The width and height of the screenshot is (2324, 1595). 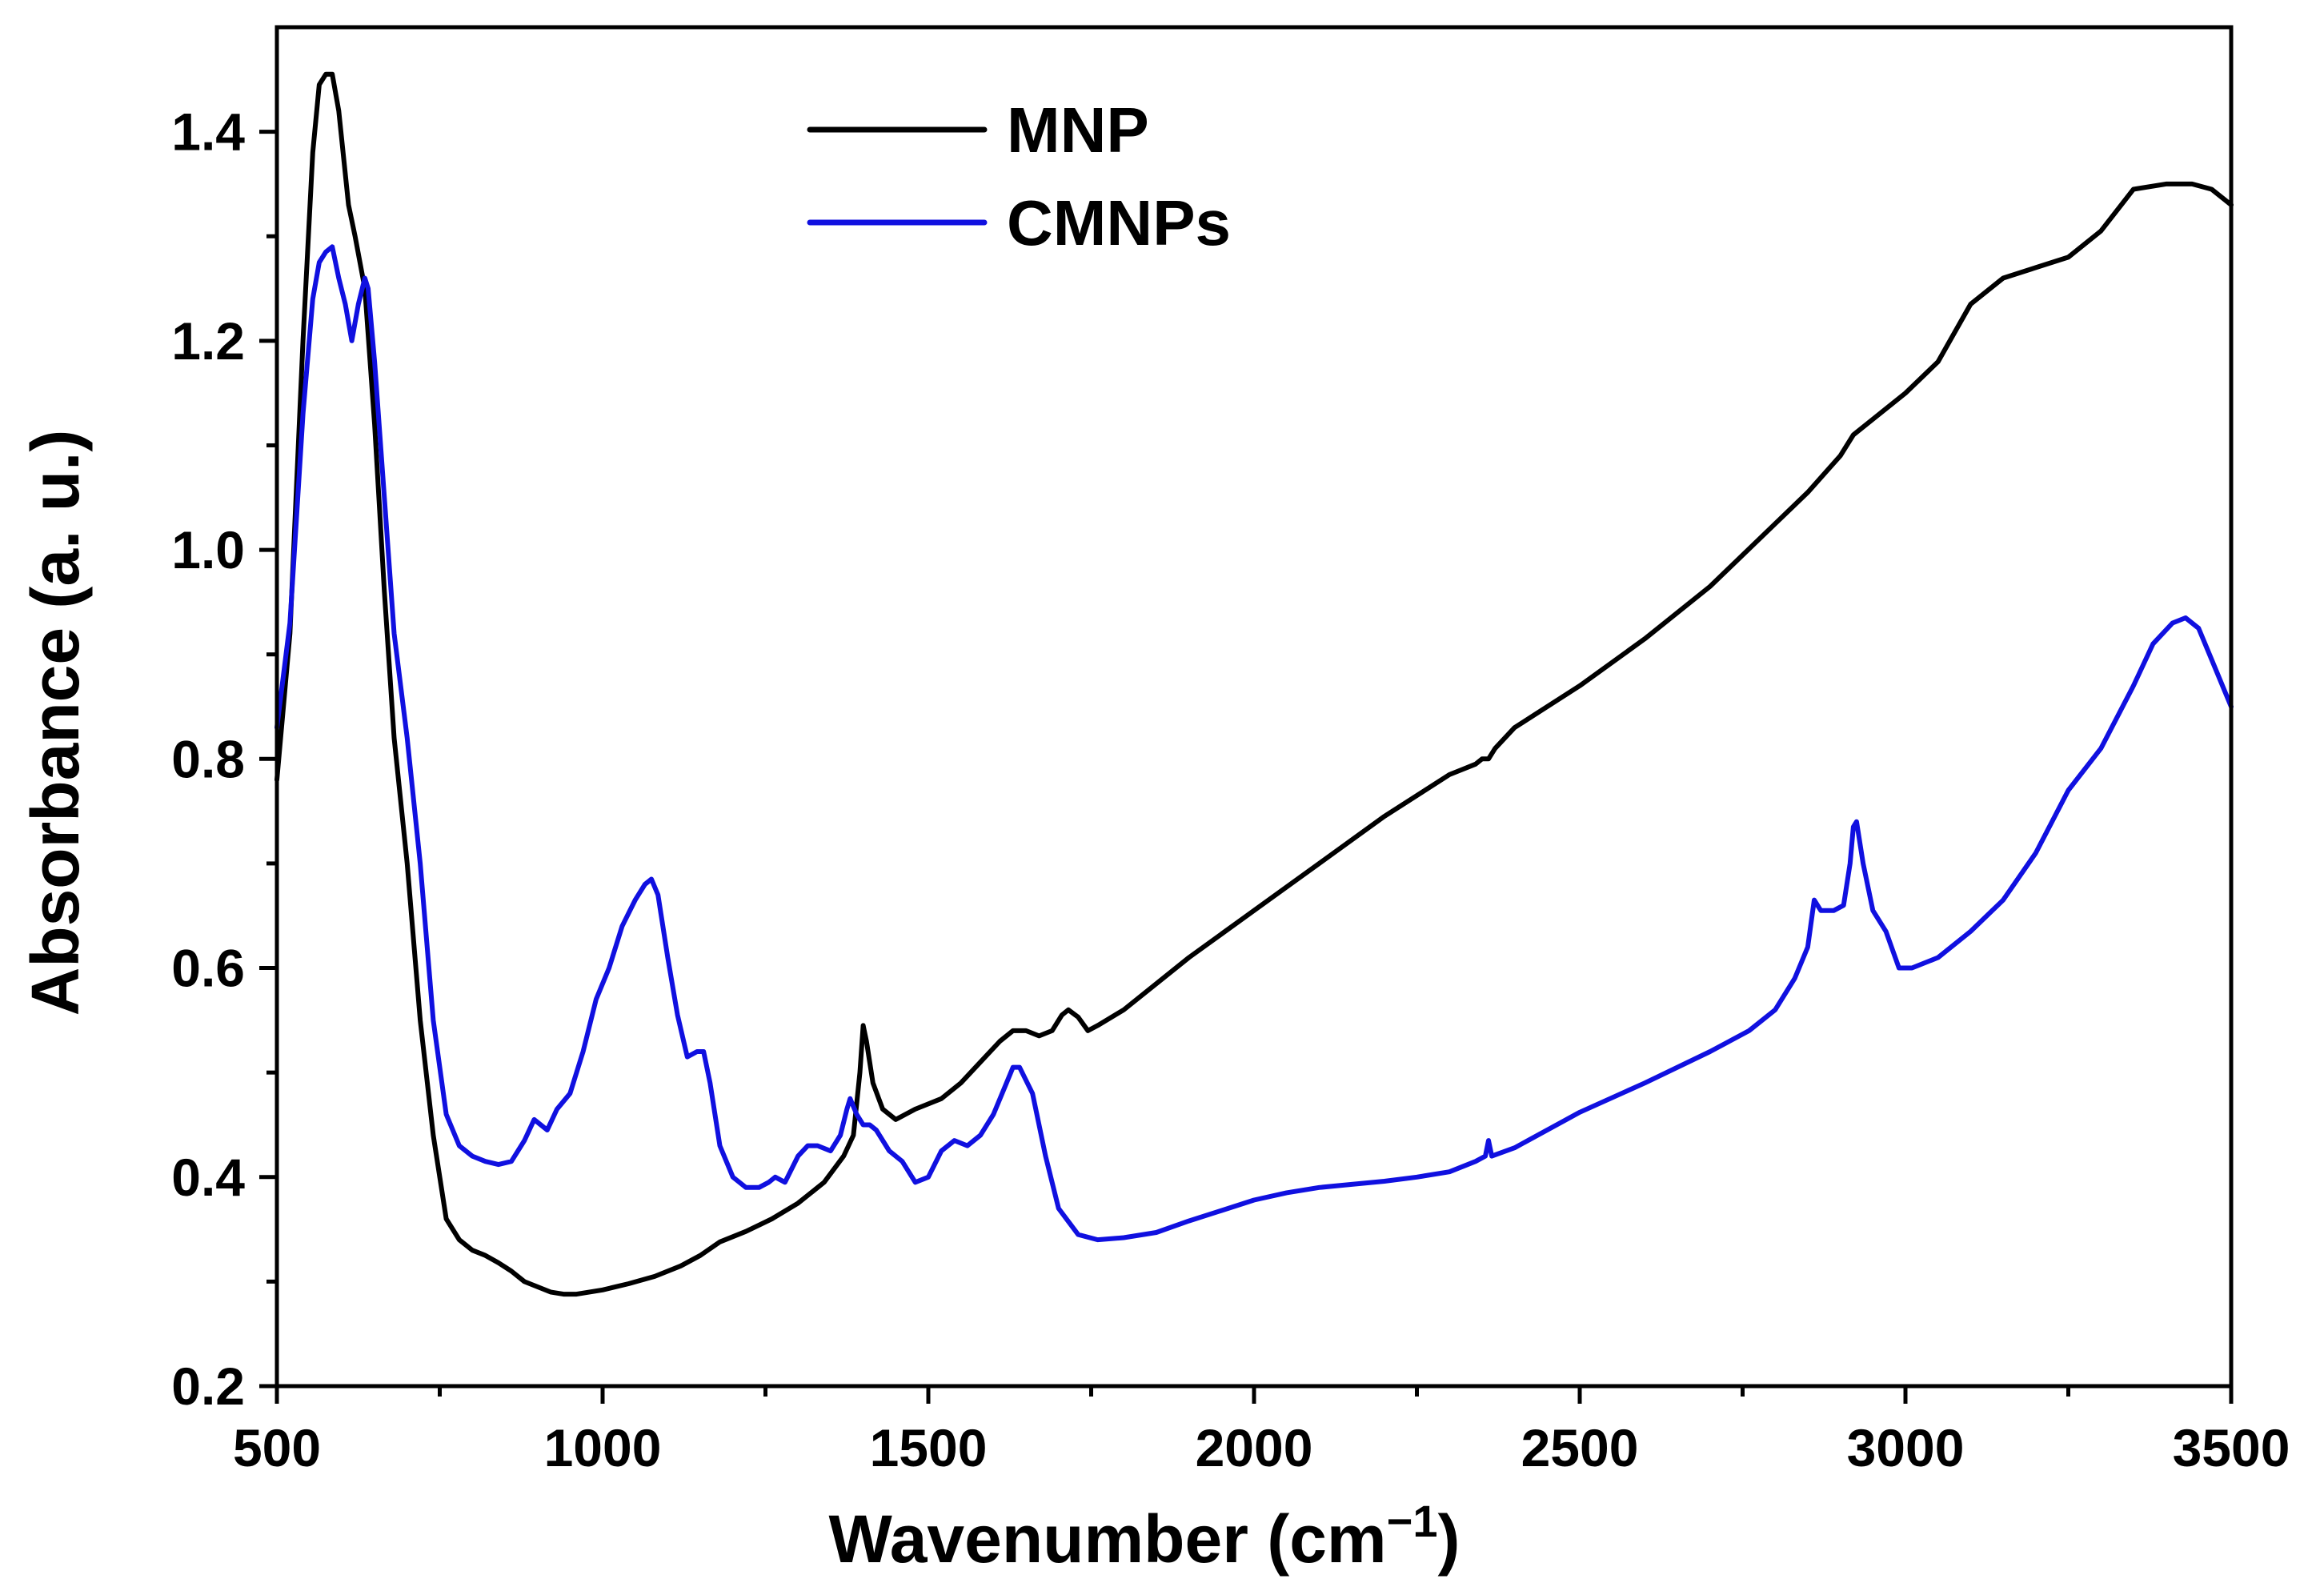 What do you see at coordinates (1906, 1447) in the screenshot?
I see `x-tick-label-3000: 3000` at bounding box center [1906, 1447].